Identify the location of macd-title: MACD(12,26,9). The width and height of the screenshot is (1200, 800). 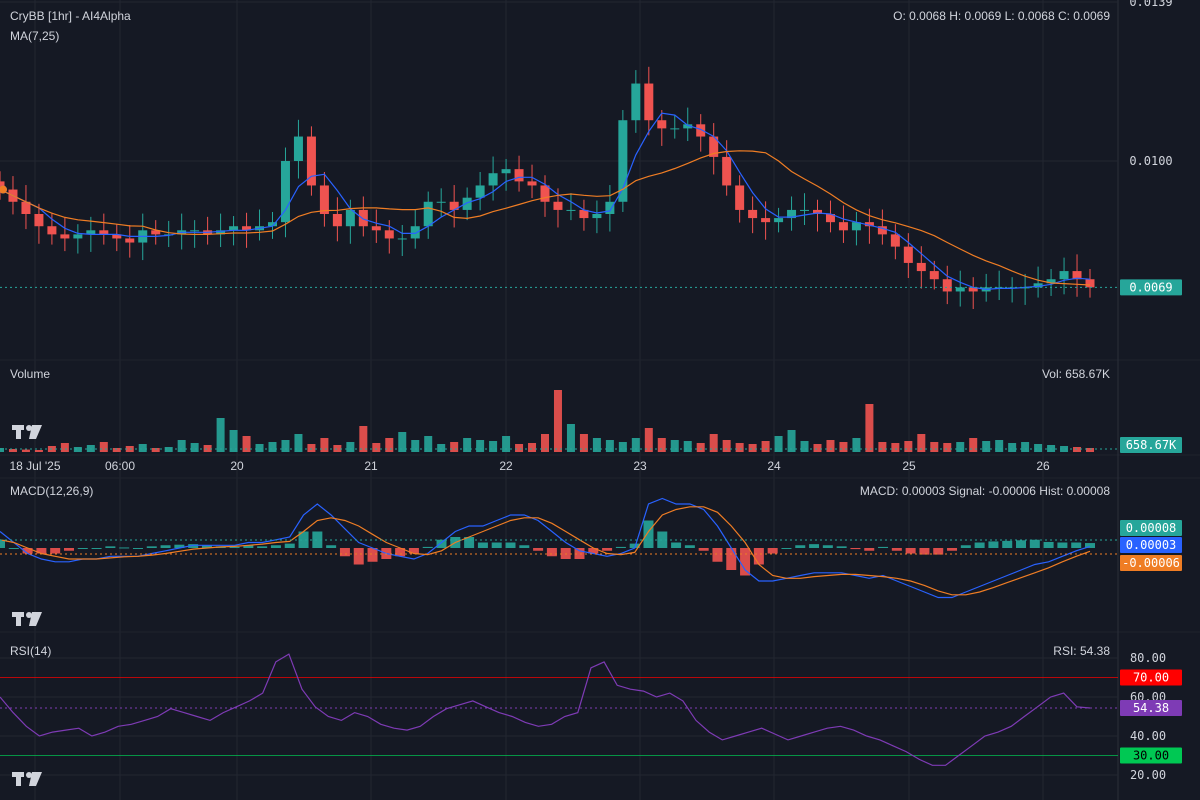
(52, 491).